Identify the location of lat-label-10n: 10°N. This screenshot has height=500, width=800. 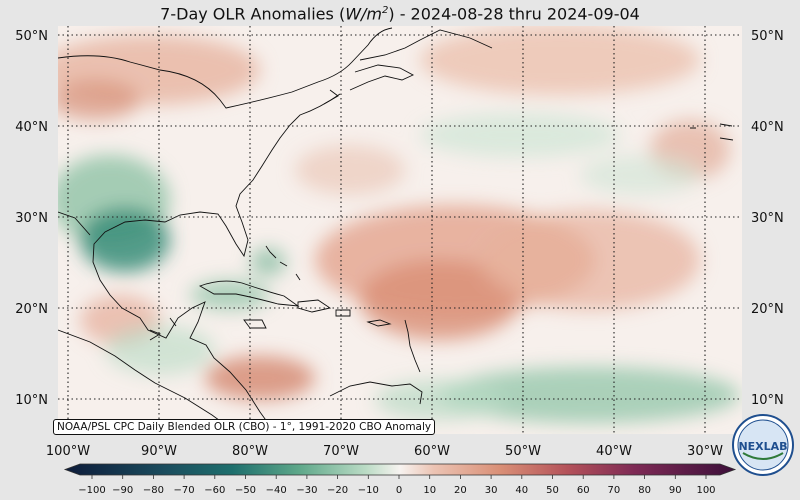
(31, 400).